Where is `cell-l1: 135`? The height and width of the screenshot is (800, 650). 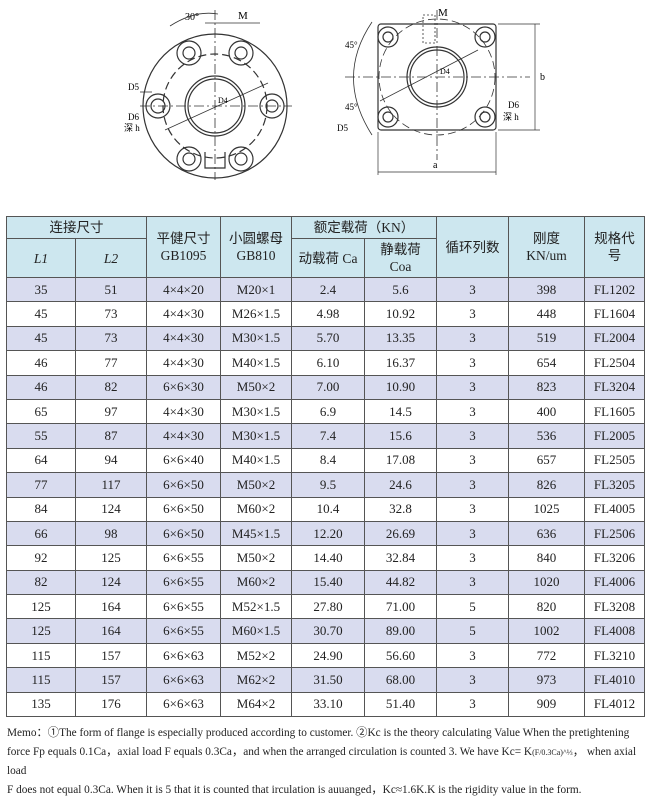 cell-l1: 135 is located at coordinates (41, 704).